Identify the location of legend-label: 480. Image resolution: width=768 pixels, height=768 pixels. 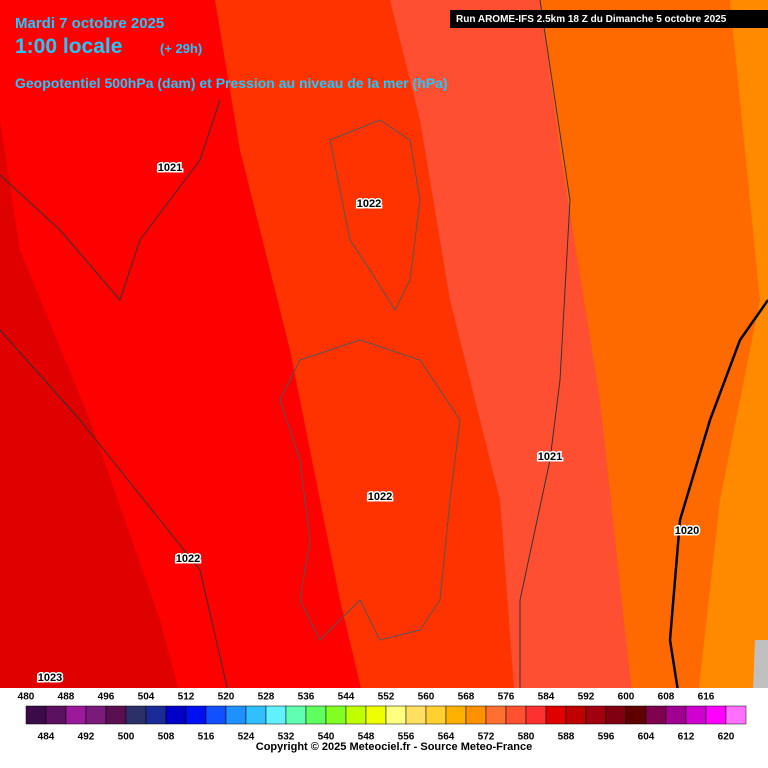
(26, 697).